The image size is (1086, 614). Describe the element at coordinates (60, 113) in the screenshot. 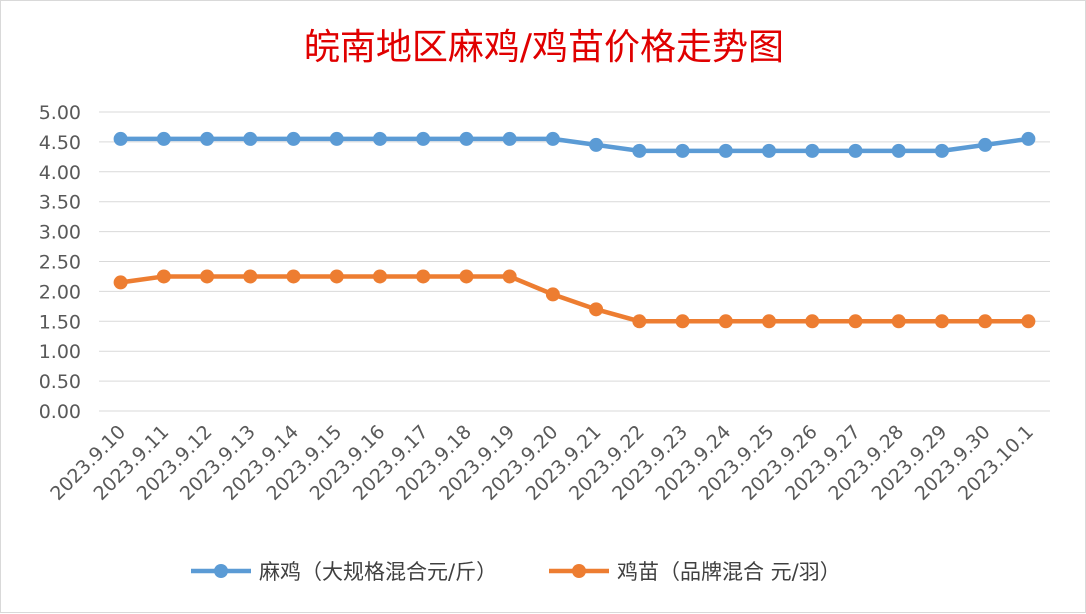

I see `y-tick-label: 5.00` at that location.